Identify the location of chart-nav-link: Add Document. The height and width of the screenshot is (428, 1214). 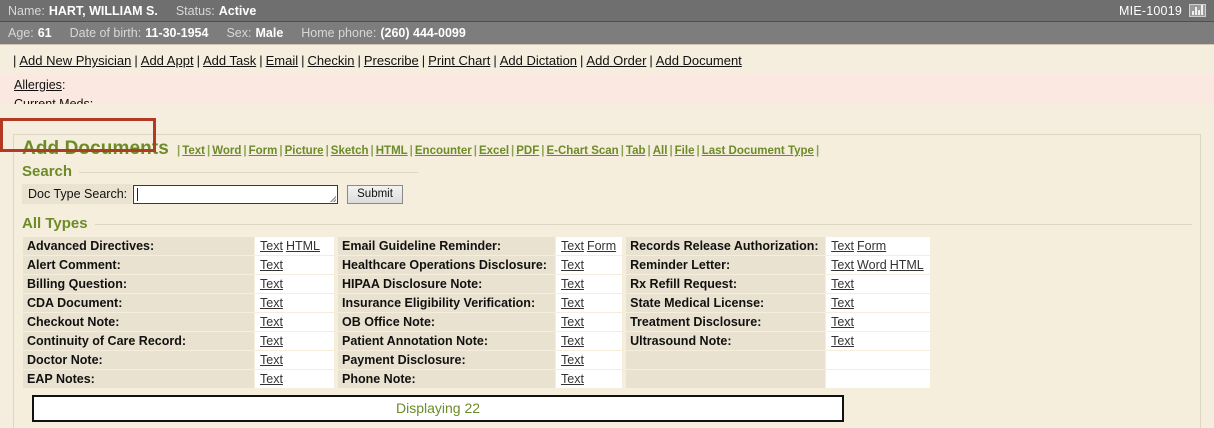
(698, 60).